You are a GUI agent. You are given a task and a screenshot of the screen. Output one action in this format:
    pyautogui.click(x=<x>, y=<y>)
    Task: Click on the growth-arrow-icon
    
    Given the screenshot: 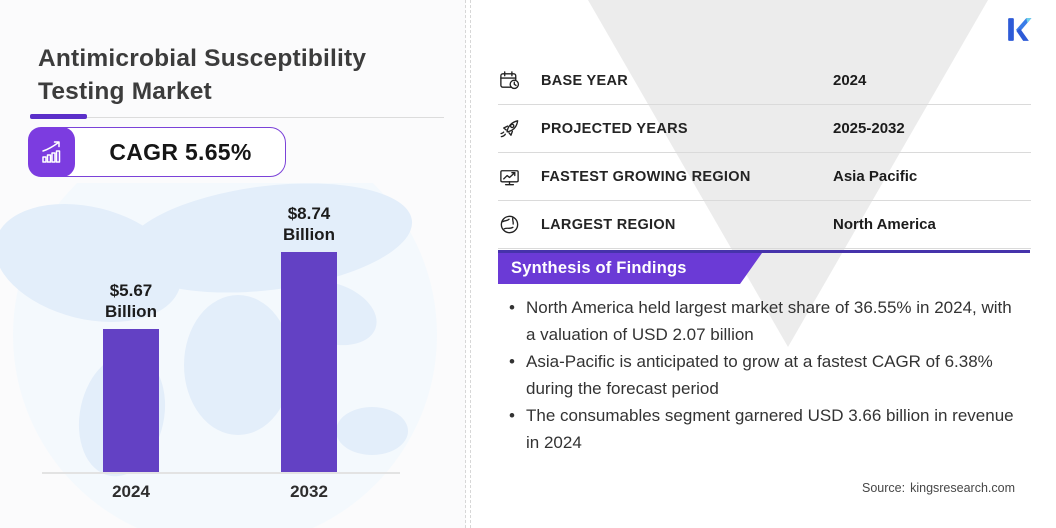 What is the action you would take?
    pyautogui.click(x=50, y=152)
    